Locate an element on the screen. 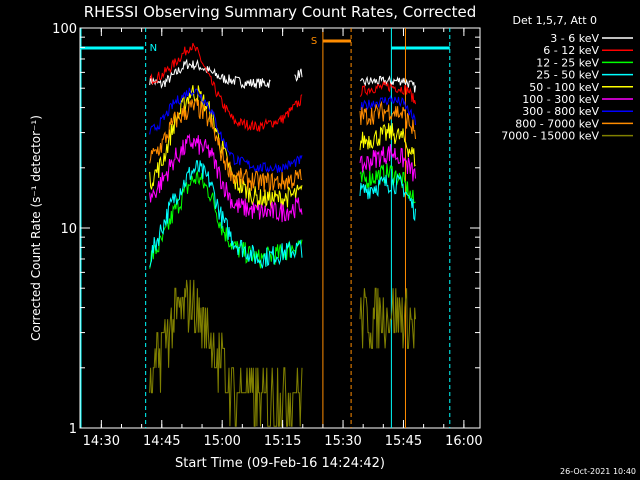 The image size is (640, 480). y-tick-label: 100 is located at coordinates (64, 29).